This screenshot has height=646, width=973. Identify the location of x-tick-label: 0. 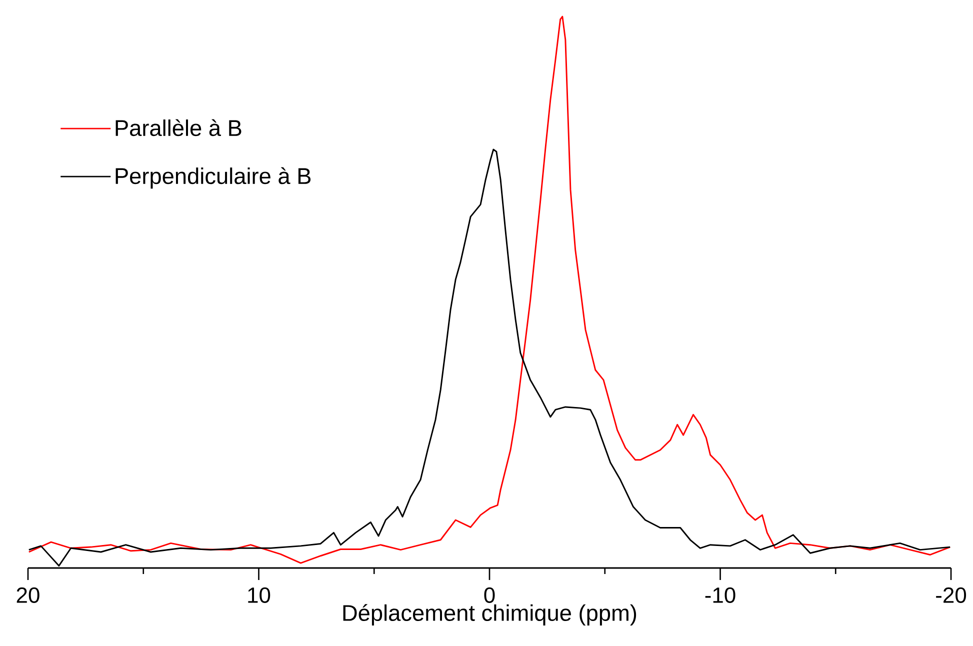
(489, 595).